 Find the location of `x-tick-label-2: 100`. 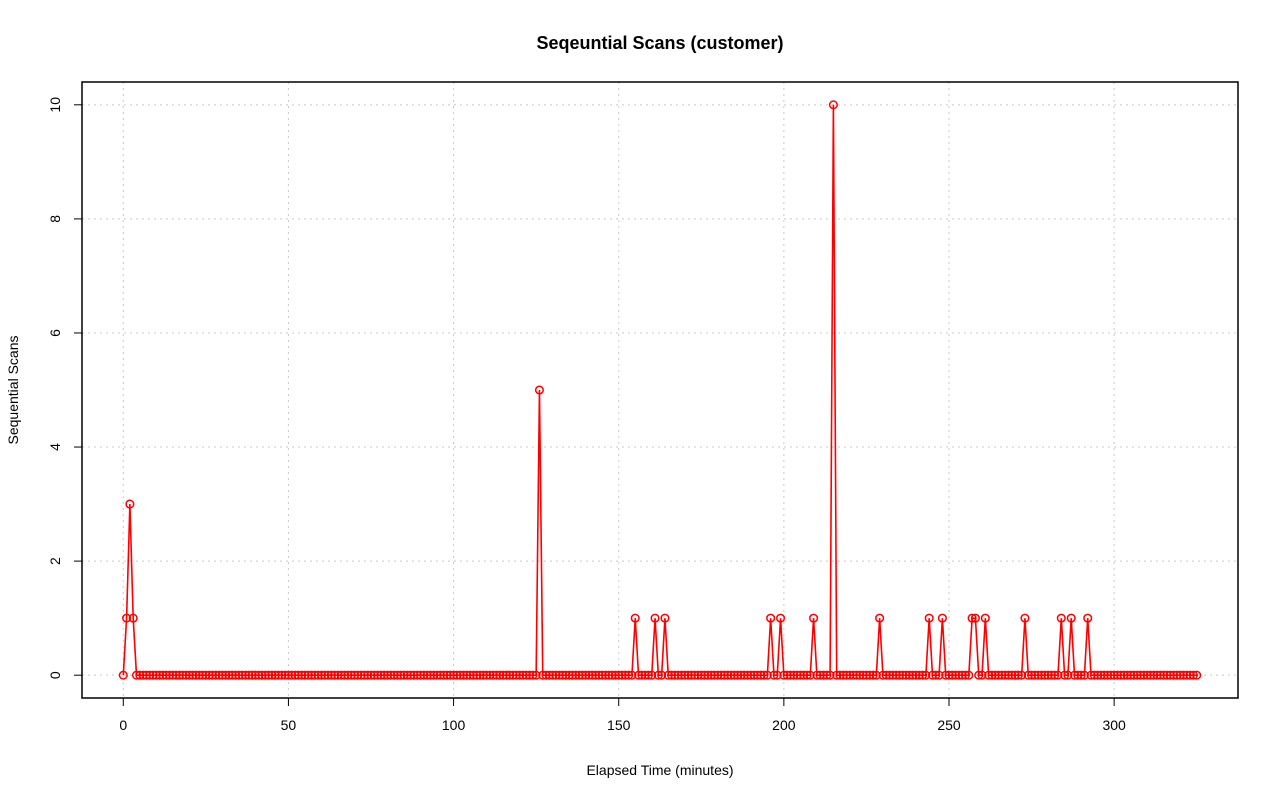

x-tick-label-2: 100 is located at coordinates (454, 725).